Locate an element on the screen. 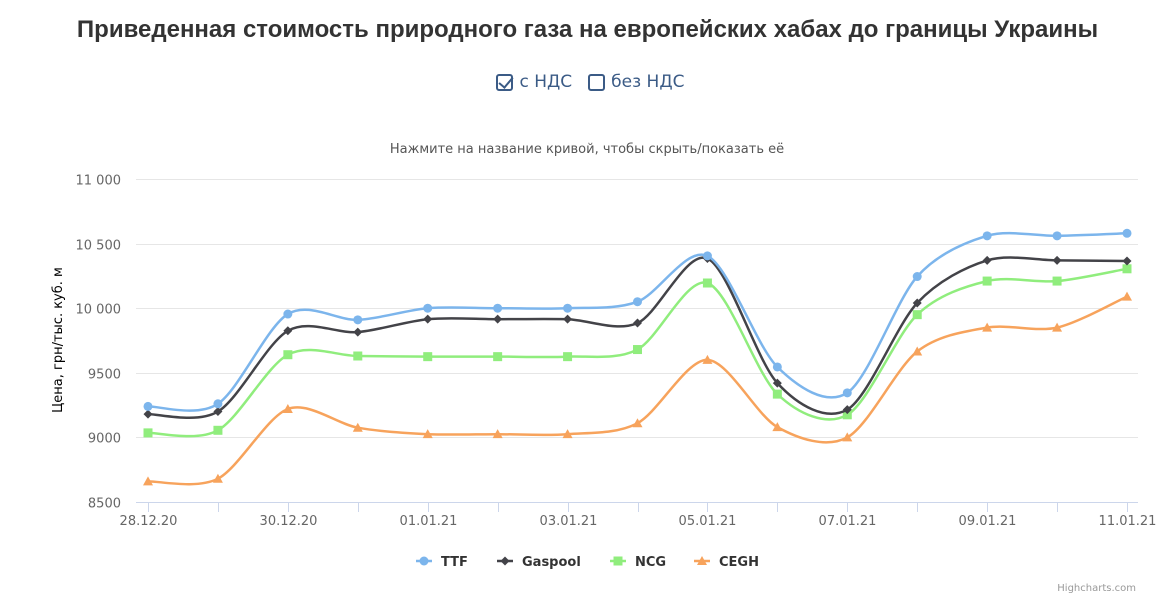 The image size is (1157, 605). with-vat-option: с НДС is located at coordinates (534, 82).